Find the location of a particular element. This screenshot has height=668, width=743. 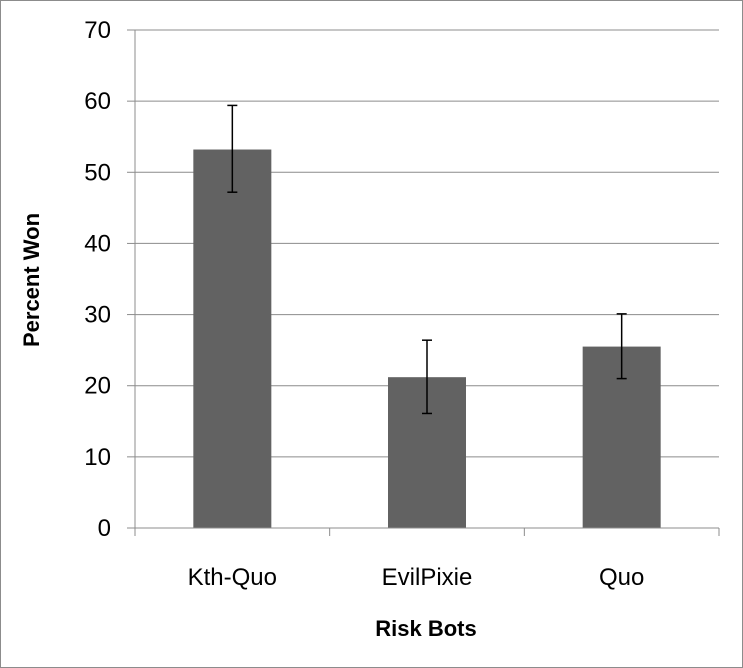

y-tick-label: 70 is located at coordinates (97, 30).